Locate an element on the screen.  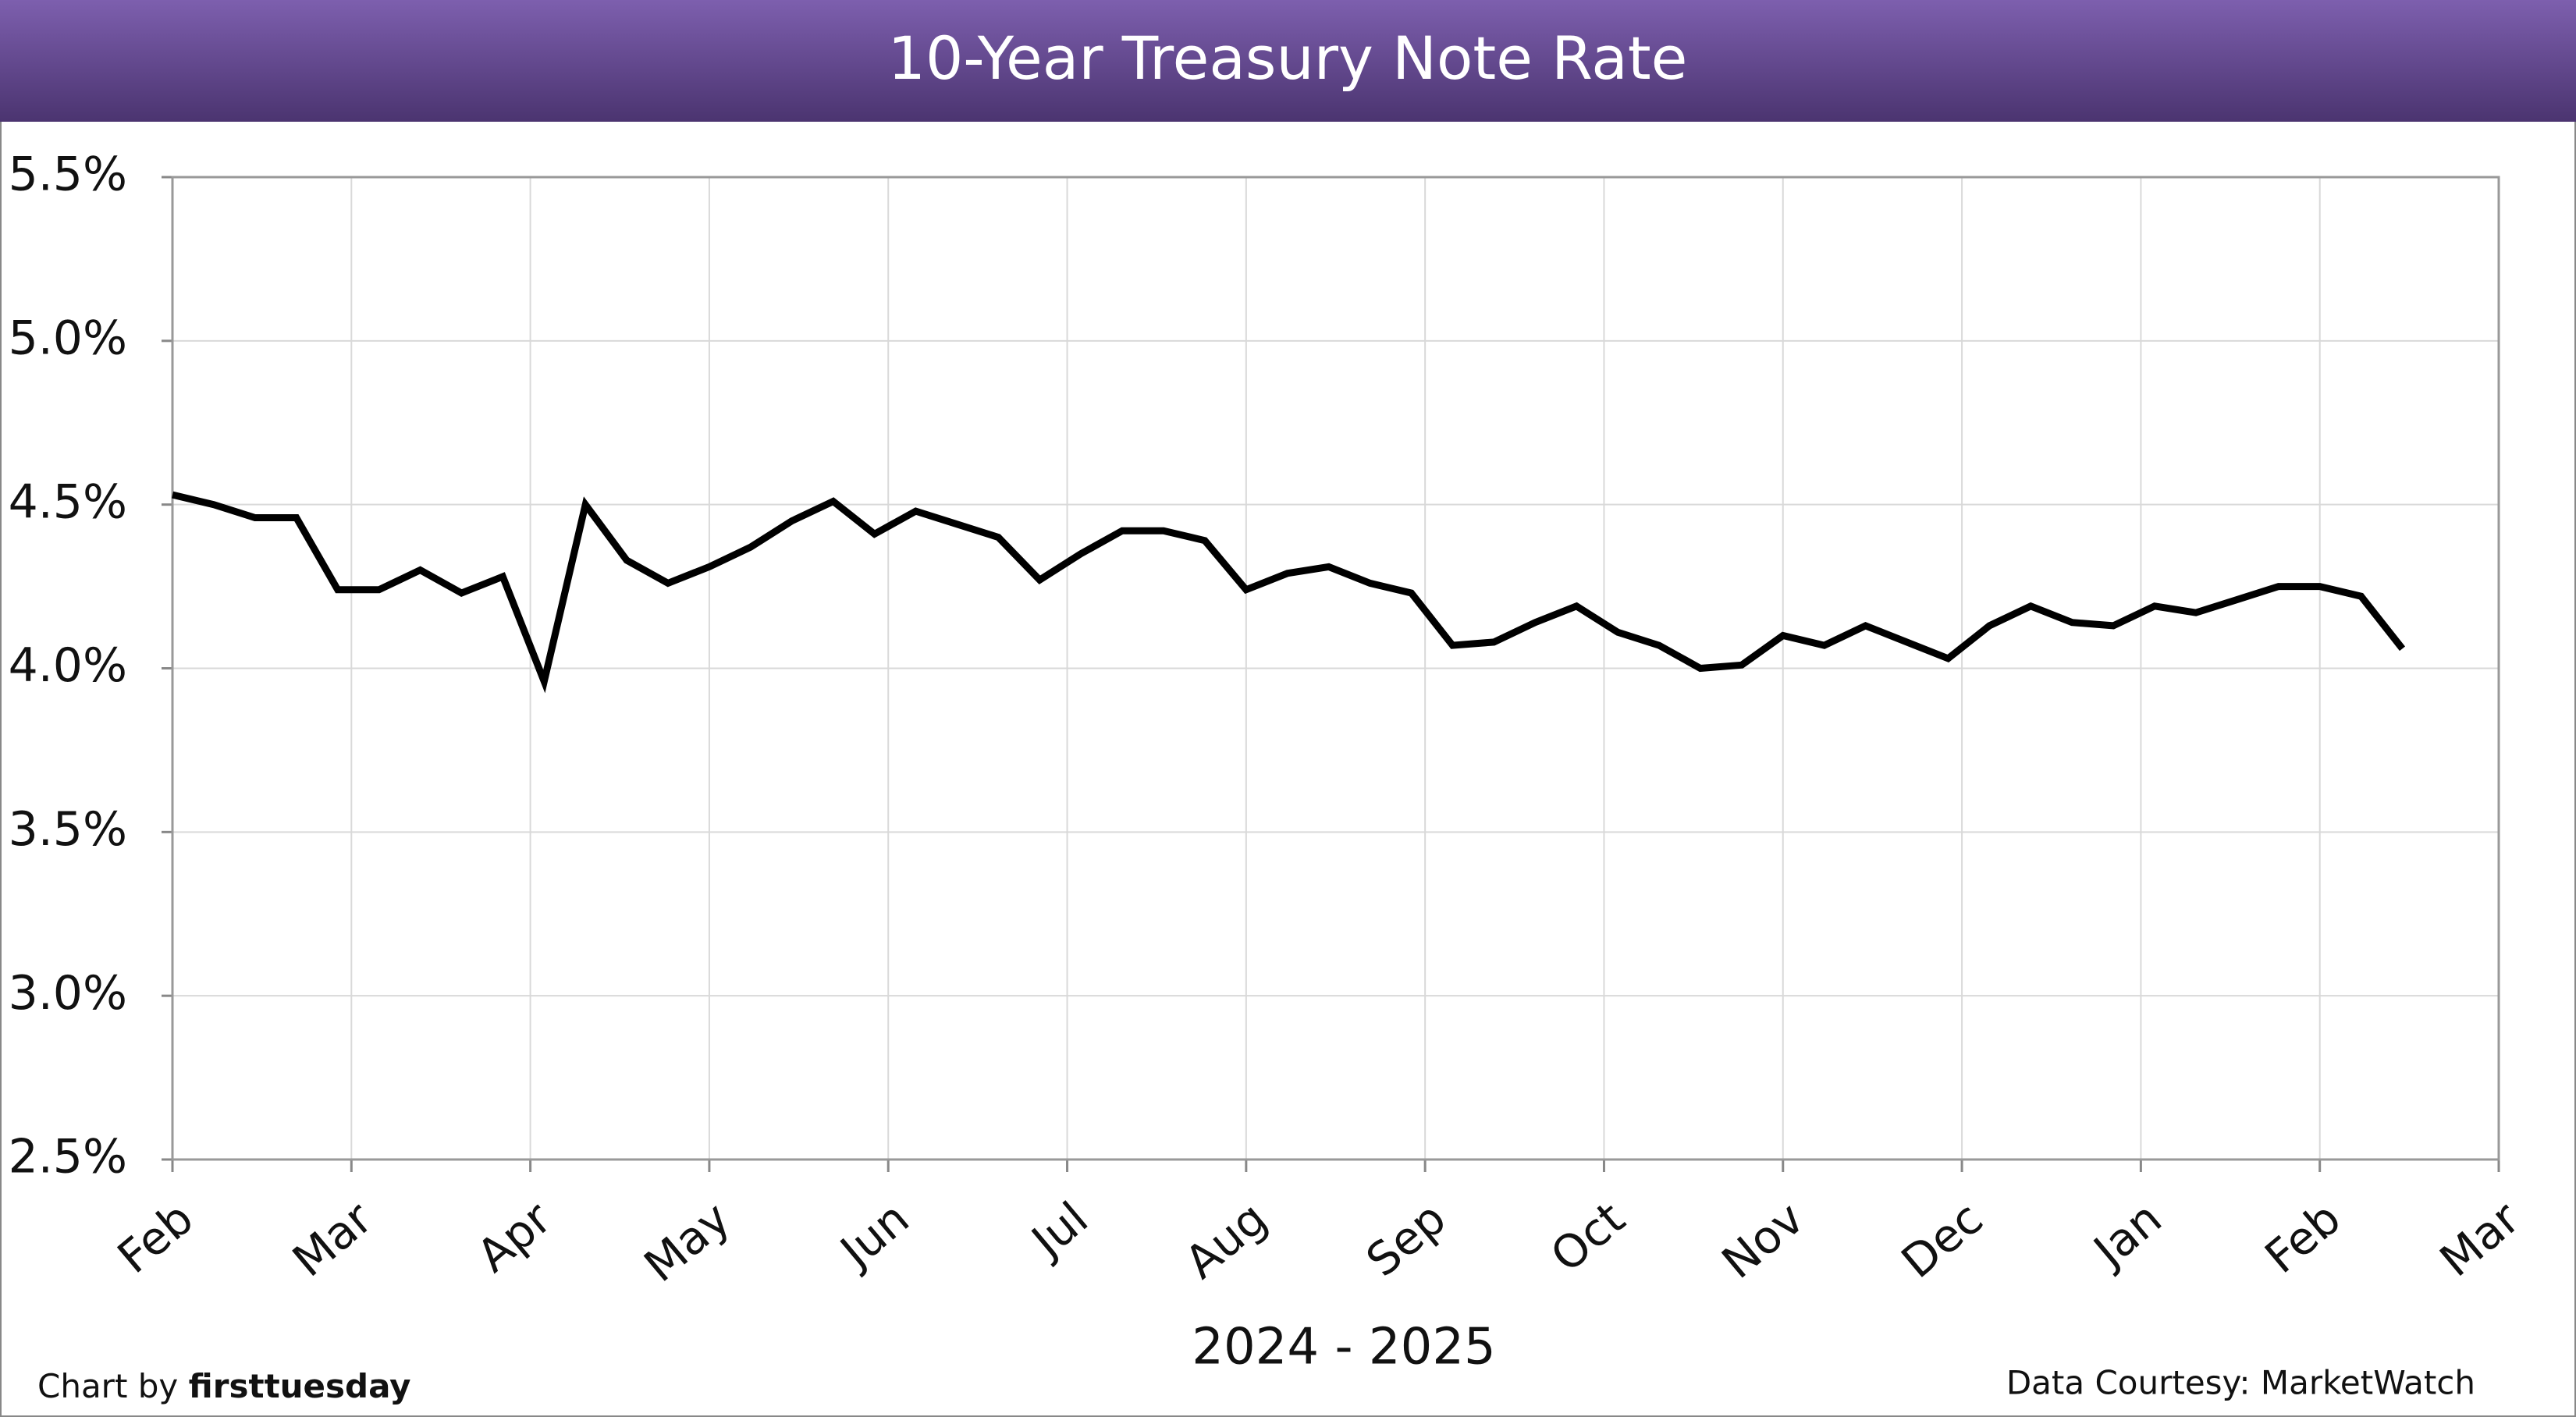
y-tick-label: 4.0% is located at coordinates (68, 666).